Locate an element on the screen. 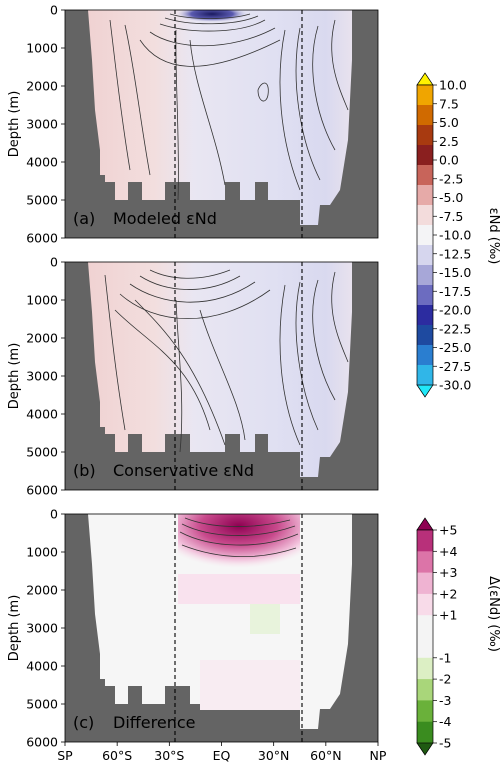  colorbar-tick-label: -15.0 is located at coordinates (455, 272).